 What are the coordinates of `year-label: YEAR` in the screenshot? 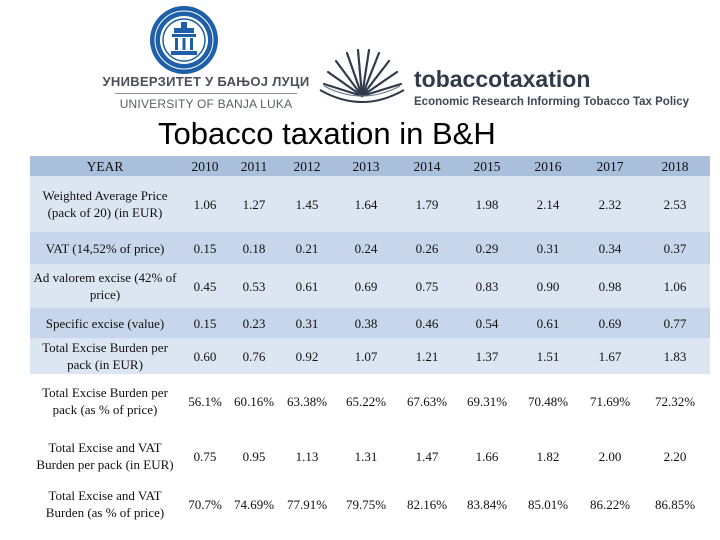 It's located at (105, 166).